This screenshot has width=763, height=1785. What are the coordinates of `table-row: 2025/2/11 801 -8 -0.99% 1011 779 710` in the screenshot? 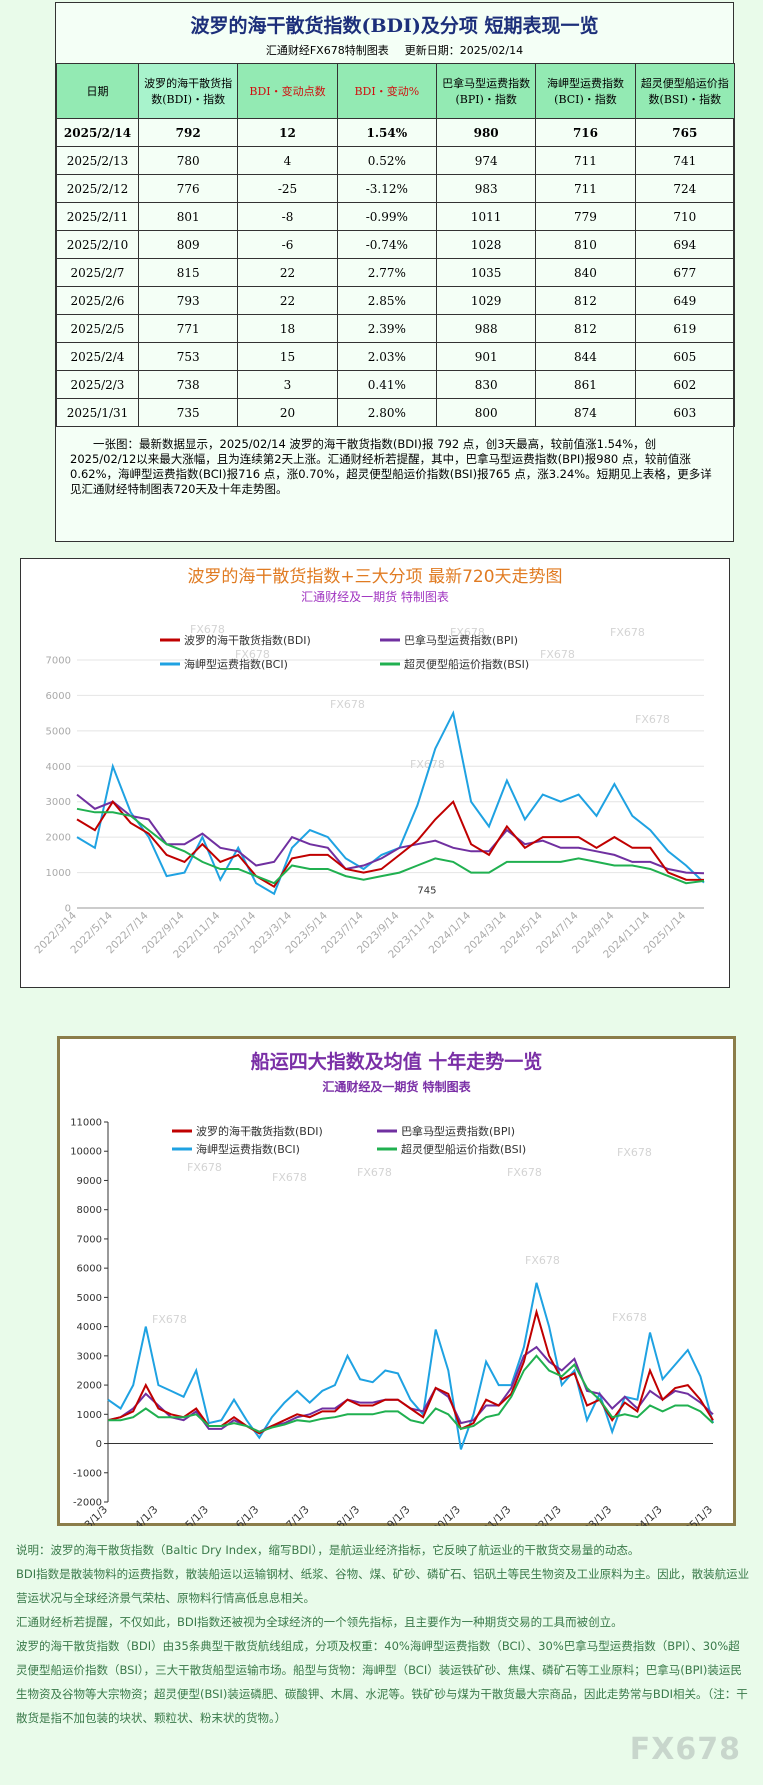 It's located at (396, 216).